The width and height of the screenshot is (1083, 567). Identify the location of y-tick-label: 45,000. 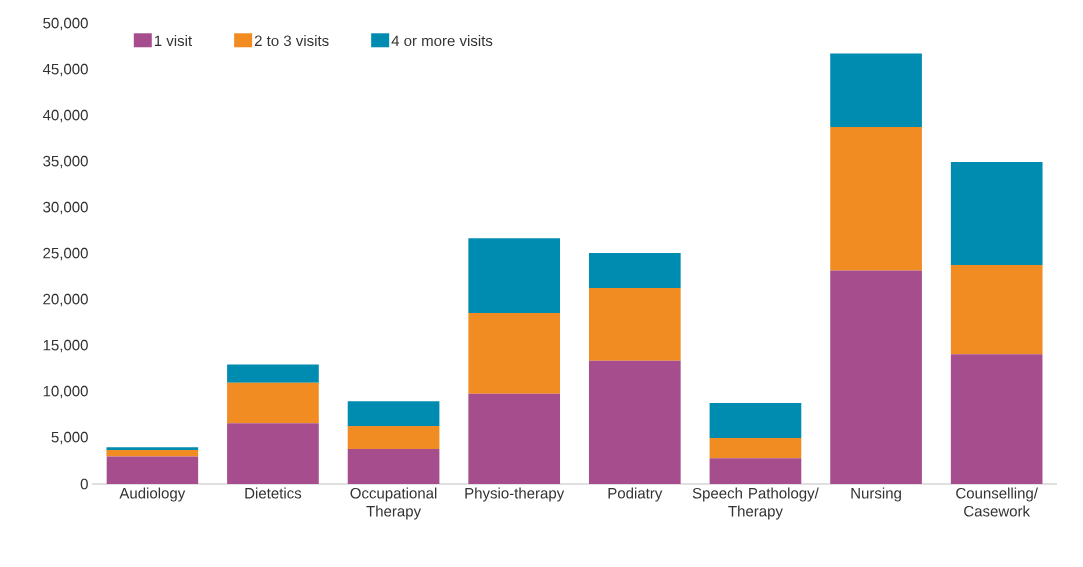
(65, 70).